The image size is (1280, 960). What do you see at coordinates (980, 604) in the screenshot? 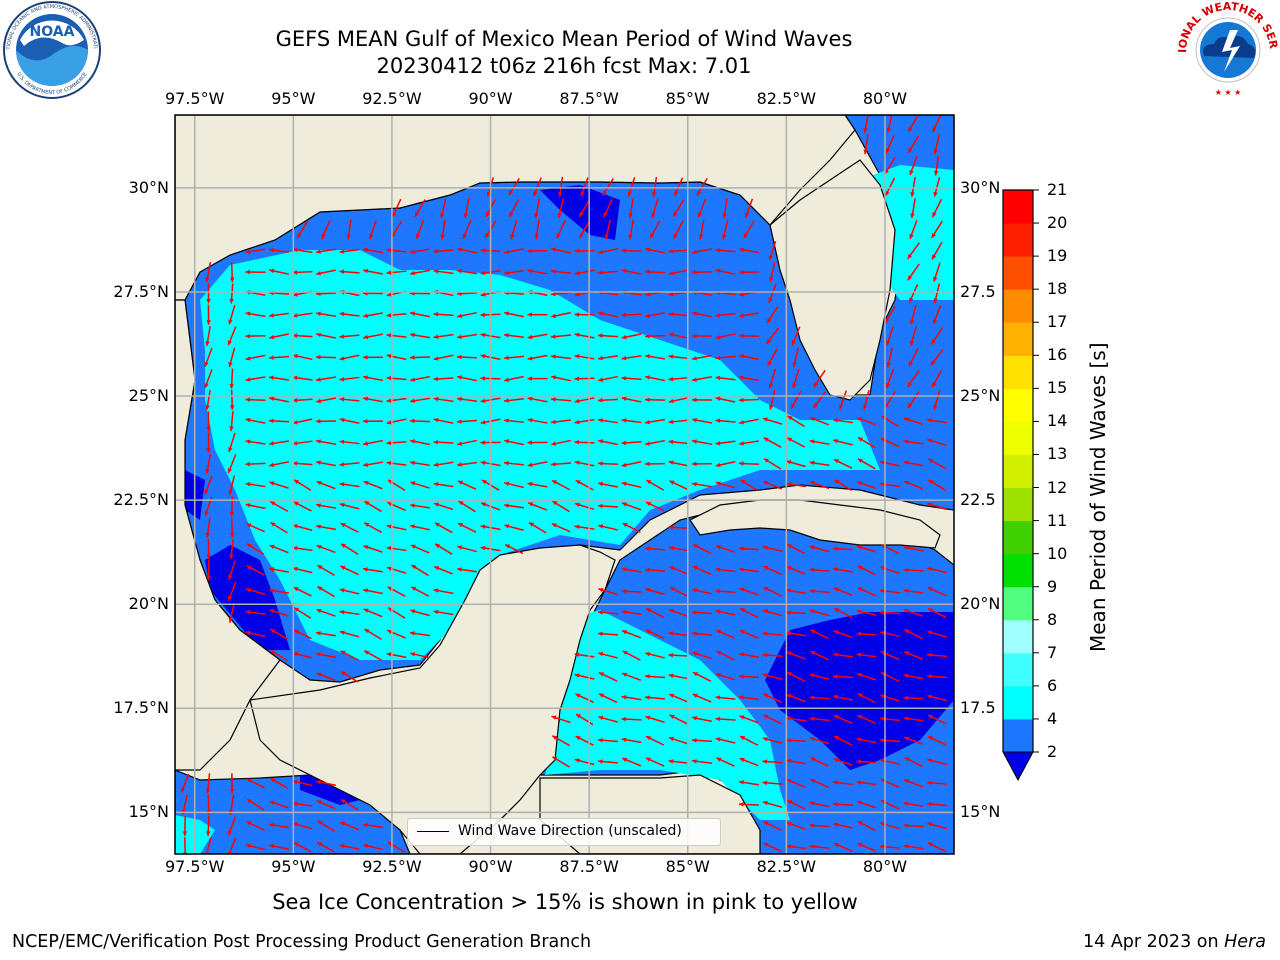
I see `axis-tick-label: 20°N` at bounding box center [980, 604].